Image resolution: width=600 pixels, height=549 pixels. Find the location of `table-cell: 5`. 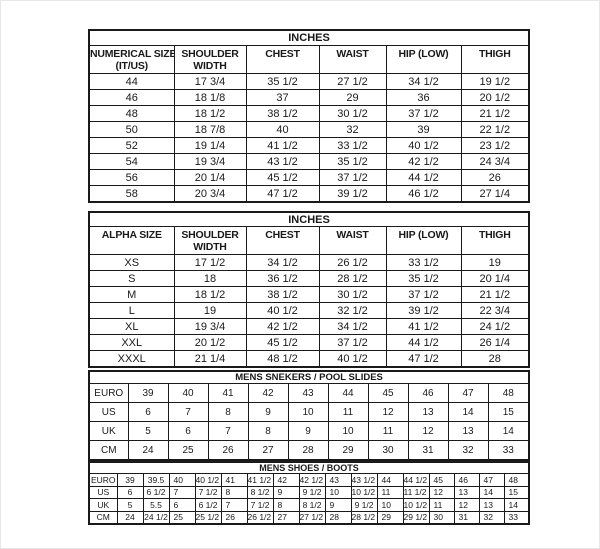

table-cell: 5 is located at coordinates (148, 431).